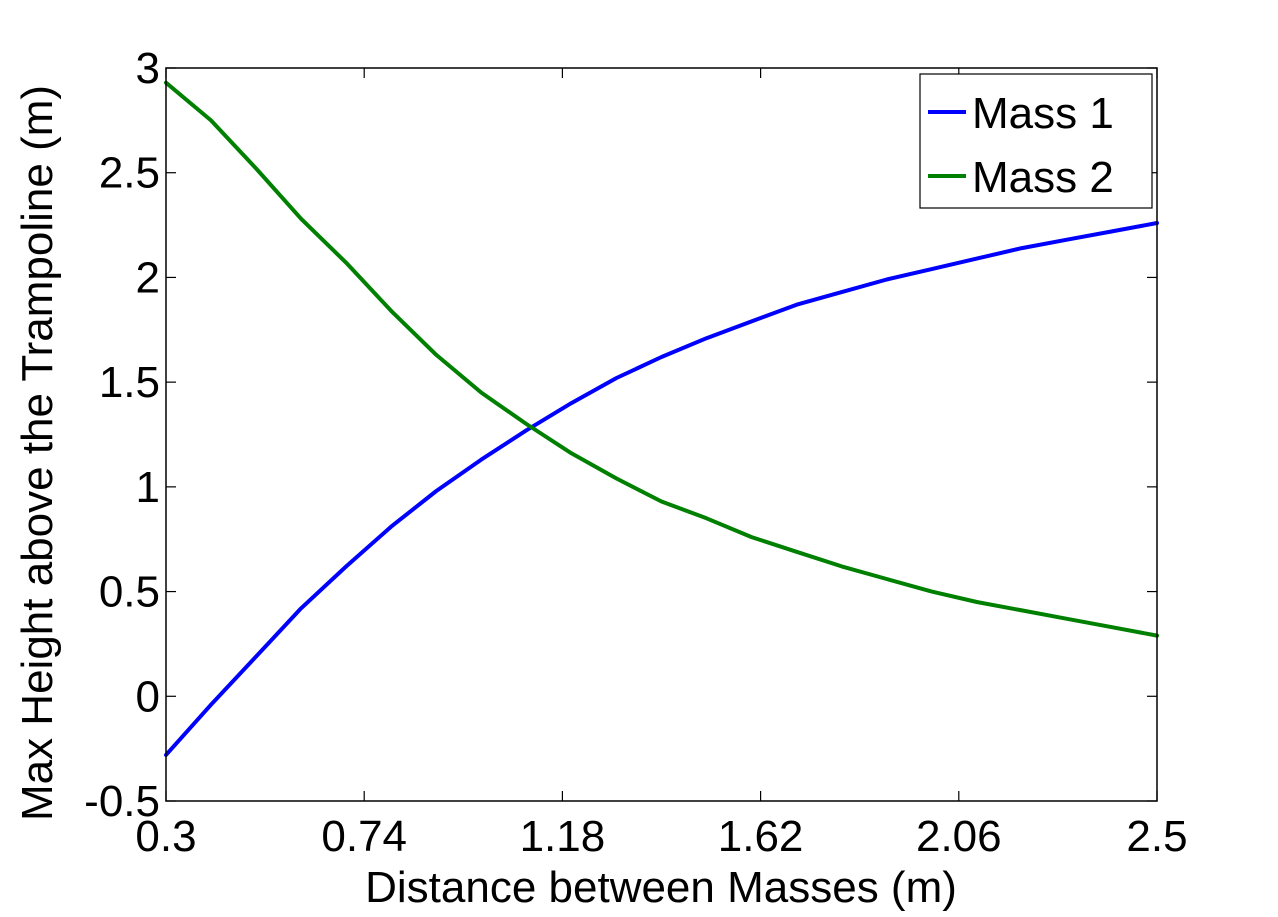 Image resolution: width=1278 pixels, height=917 pixels. What do you see at coordinates (1043, 177) in the screenshot?
I see `legend-label-2: Mass 2` at bounding box center [1043, 177].